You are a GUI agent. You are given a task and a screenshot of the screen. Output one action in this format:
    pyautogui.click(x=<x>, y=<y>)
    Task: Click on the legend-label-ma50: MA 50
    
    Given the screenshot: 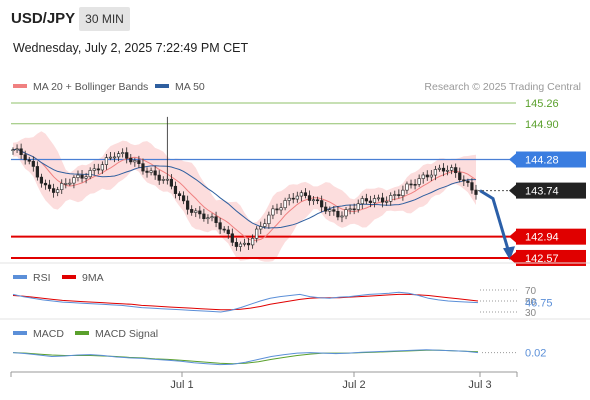 What is the action you would take?
    pyautogui.click(x=190, y=87)
    